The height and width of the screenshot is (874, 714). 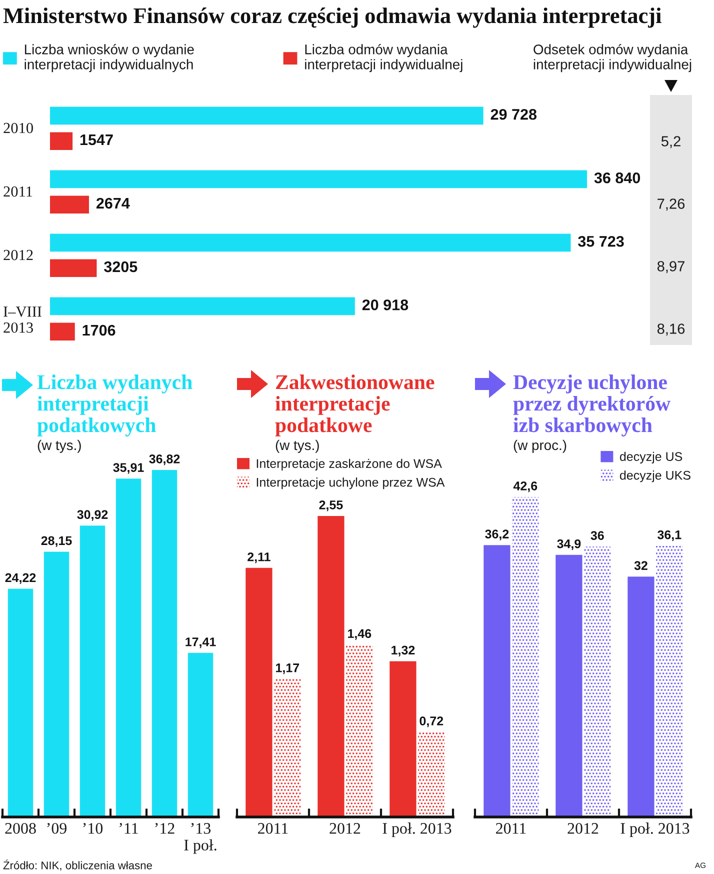 What do you see at coordinates (23, 319) in the screenshot?
I see `y-tick-label: I–VIII 2013` at bounding box center [23, 319].